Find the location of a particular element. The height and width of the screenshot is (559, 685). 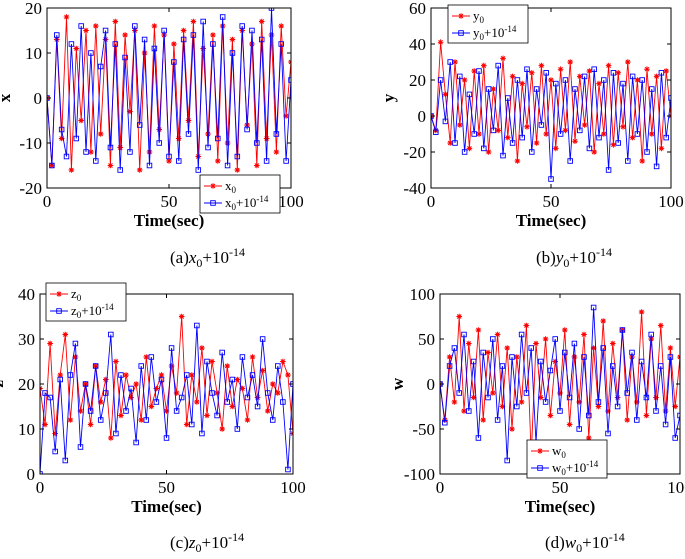

legend-entry: y0 is located at coordinates (479, 16).